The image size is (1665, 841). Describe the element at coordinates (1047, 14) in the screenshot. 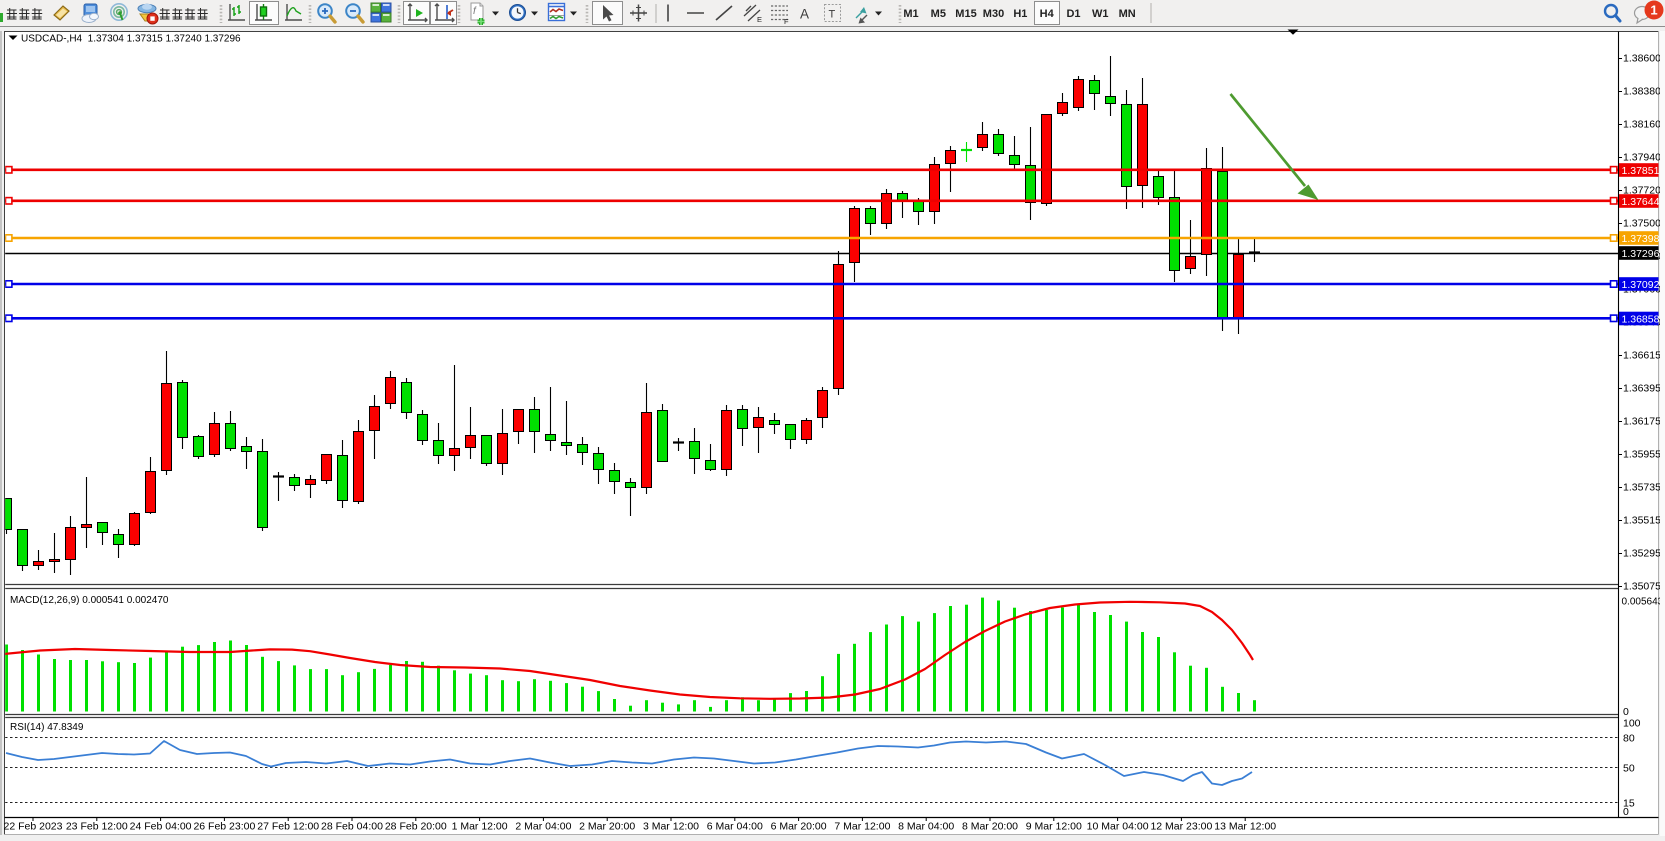

I see `svg-text: H4` at that location.